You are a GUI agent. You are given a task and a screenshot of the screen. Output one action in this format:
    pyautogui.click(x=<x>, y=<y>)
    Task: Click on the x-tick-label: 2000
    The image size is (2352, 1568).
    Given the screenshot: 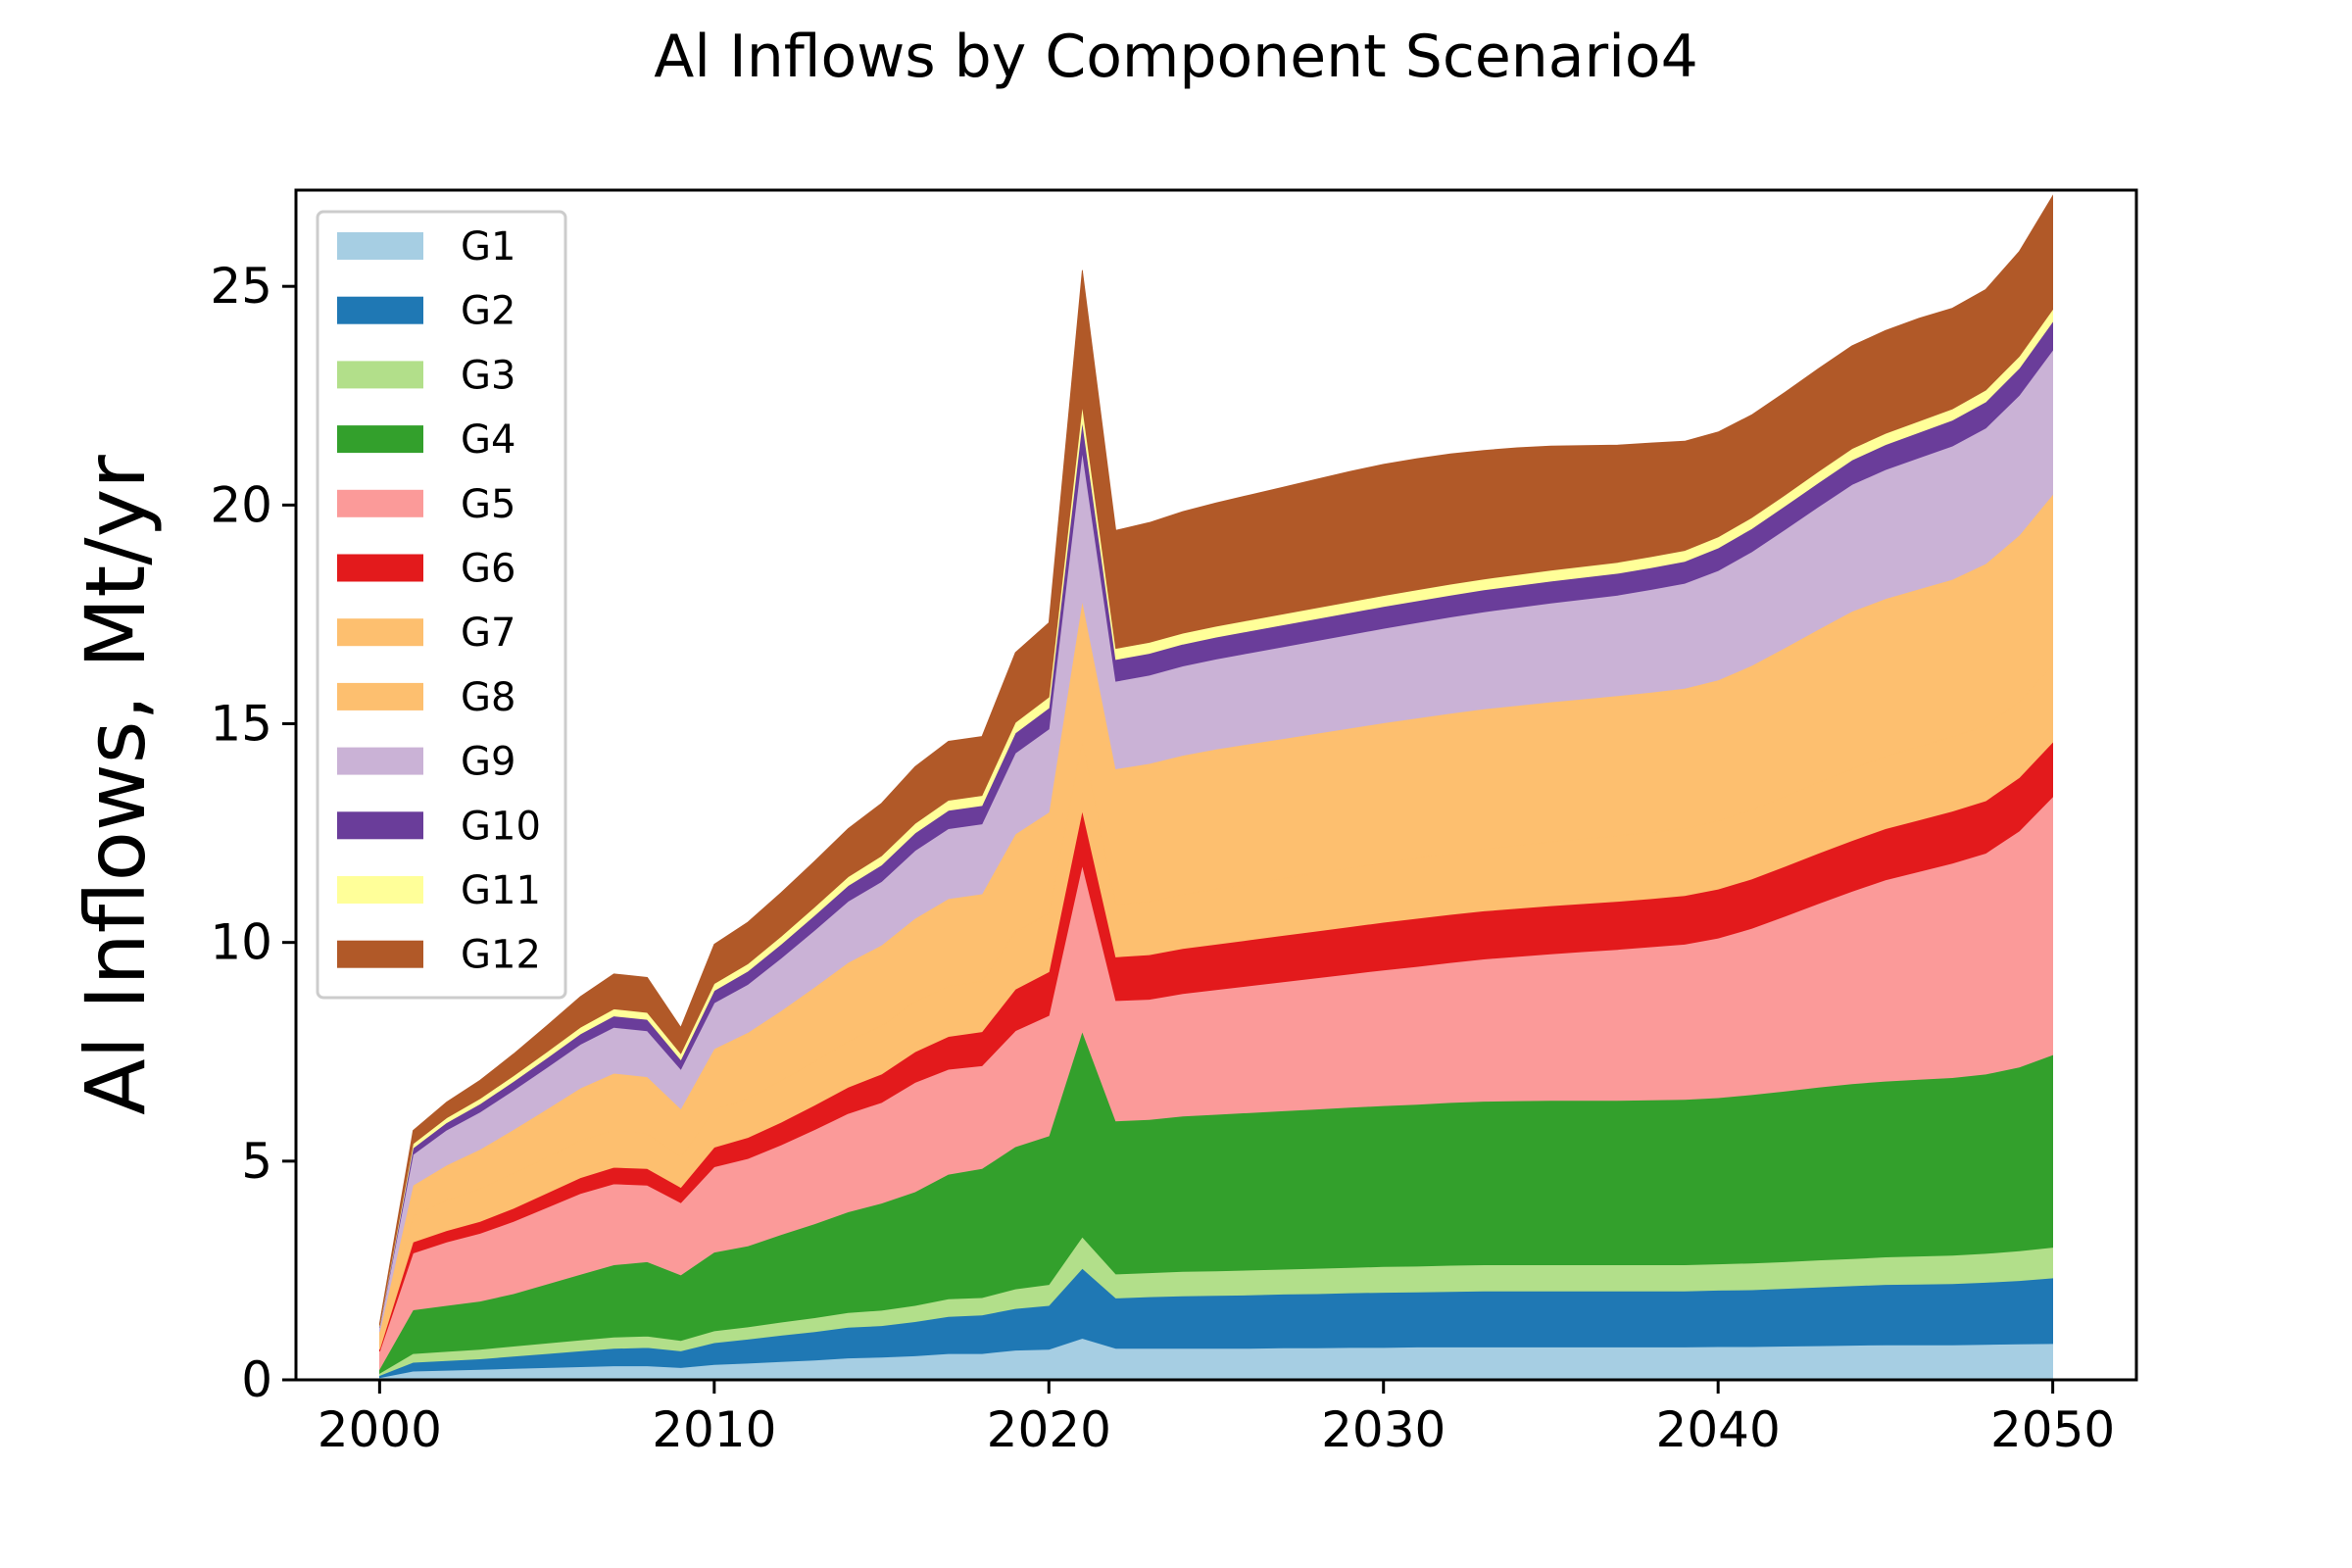 What is the action you would take?
    pyautogui.click(x=380, y=1429)
    